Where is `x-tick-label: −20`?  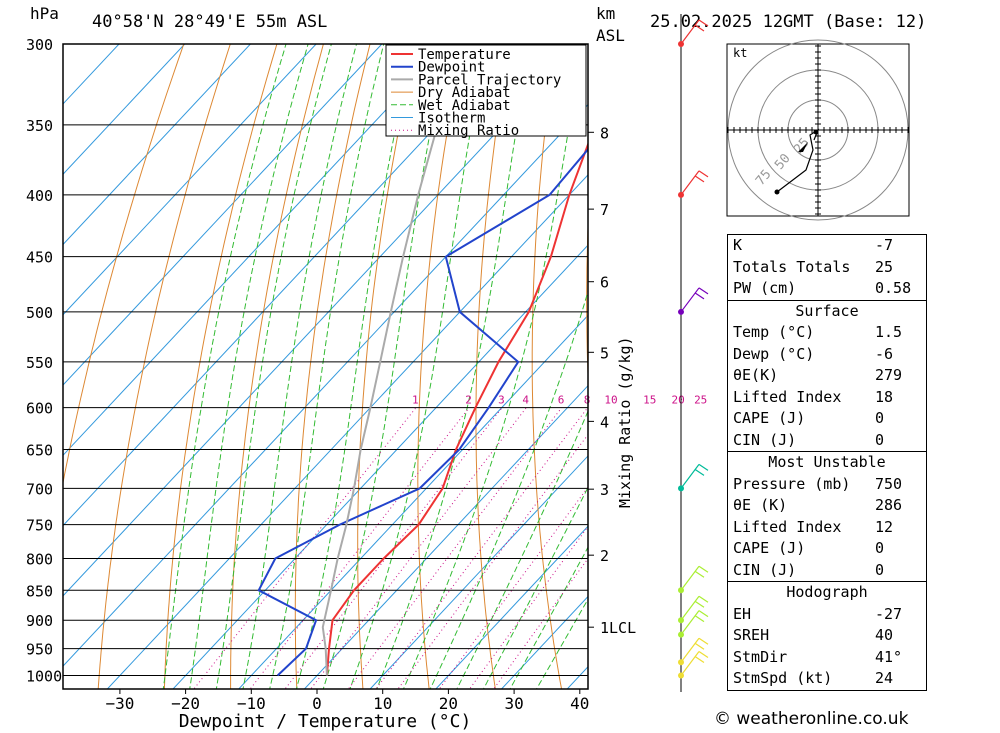
x-tick-label: −20 is located at coordinates (185, 703).